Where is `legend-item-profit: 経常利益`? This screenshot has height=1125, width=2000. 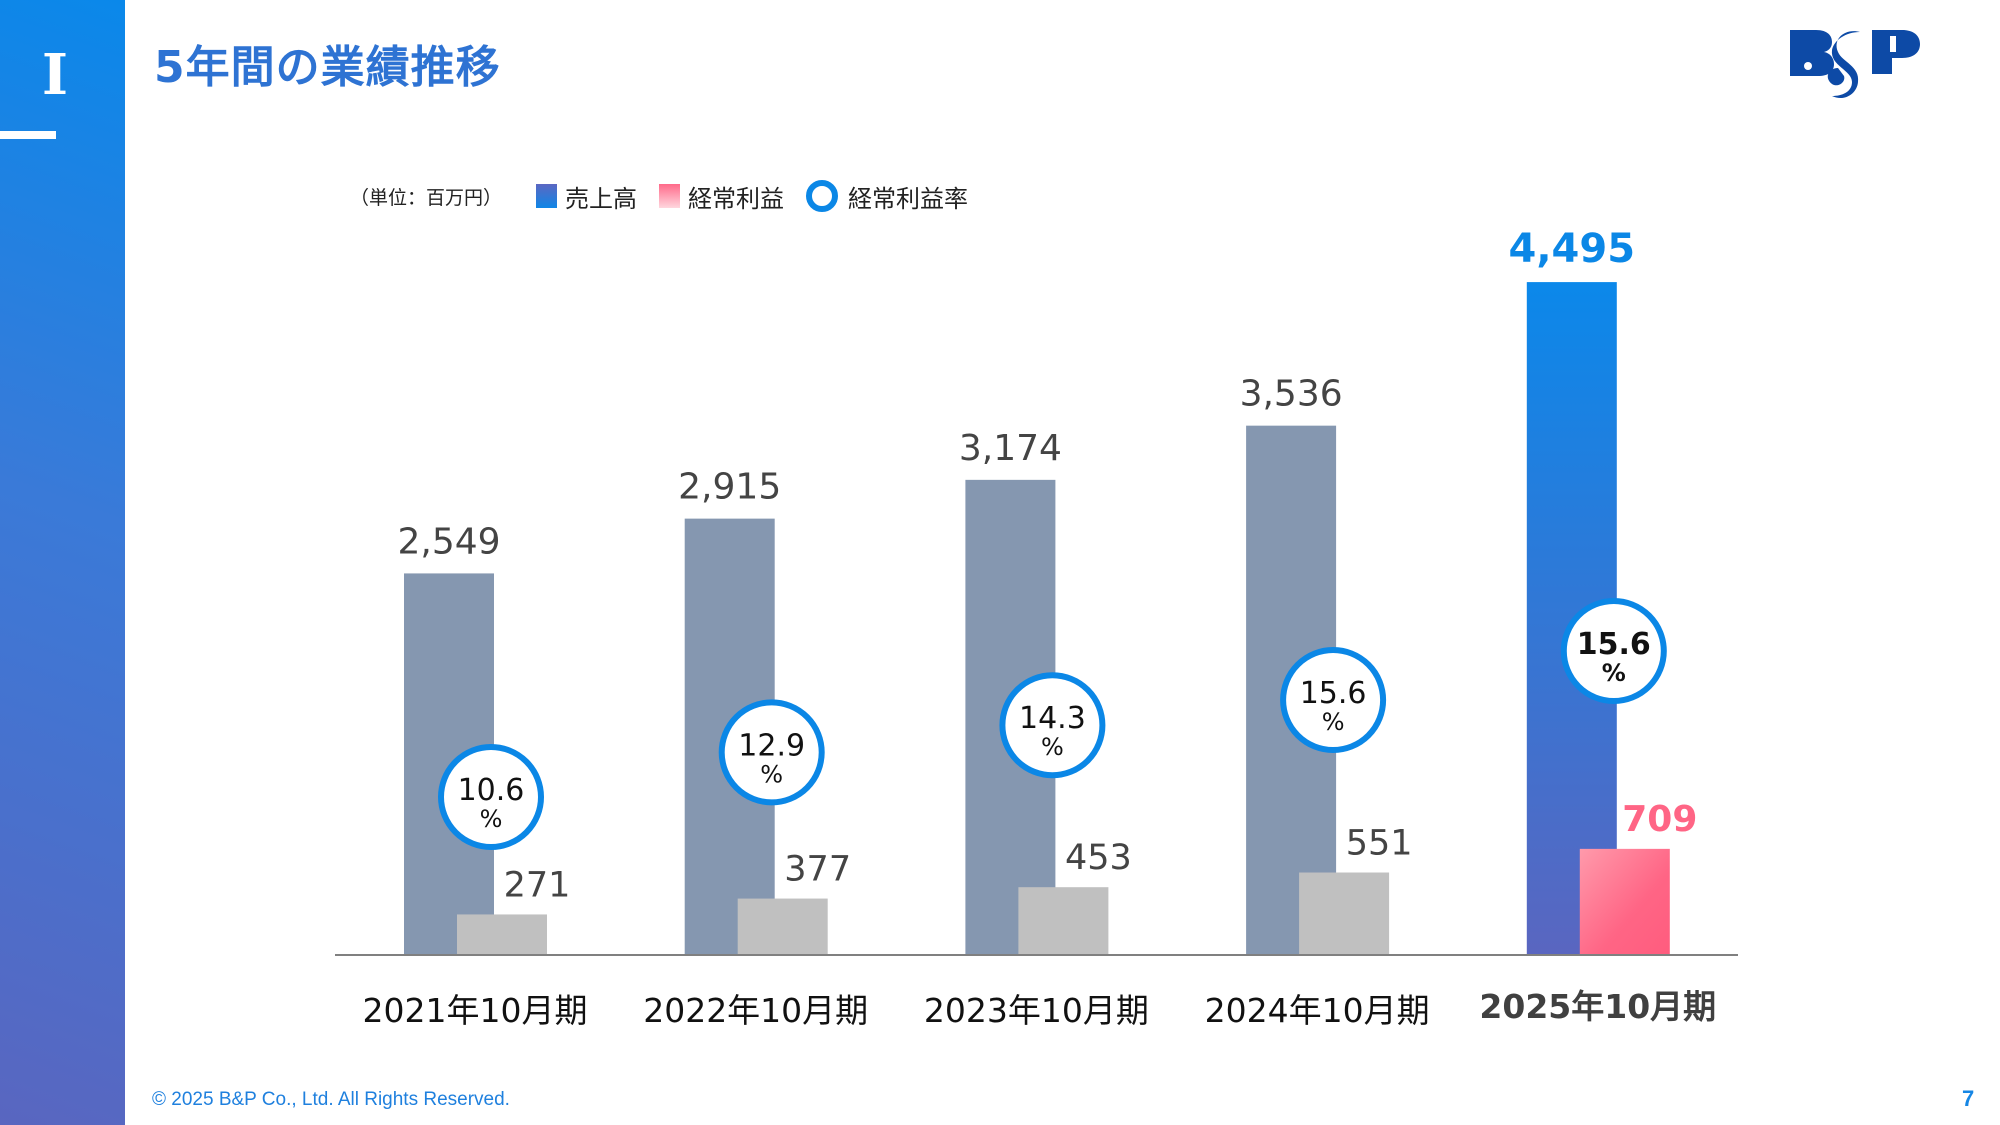 legend-item-profit: 経常利益 is located at coordinates (736, 198).